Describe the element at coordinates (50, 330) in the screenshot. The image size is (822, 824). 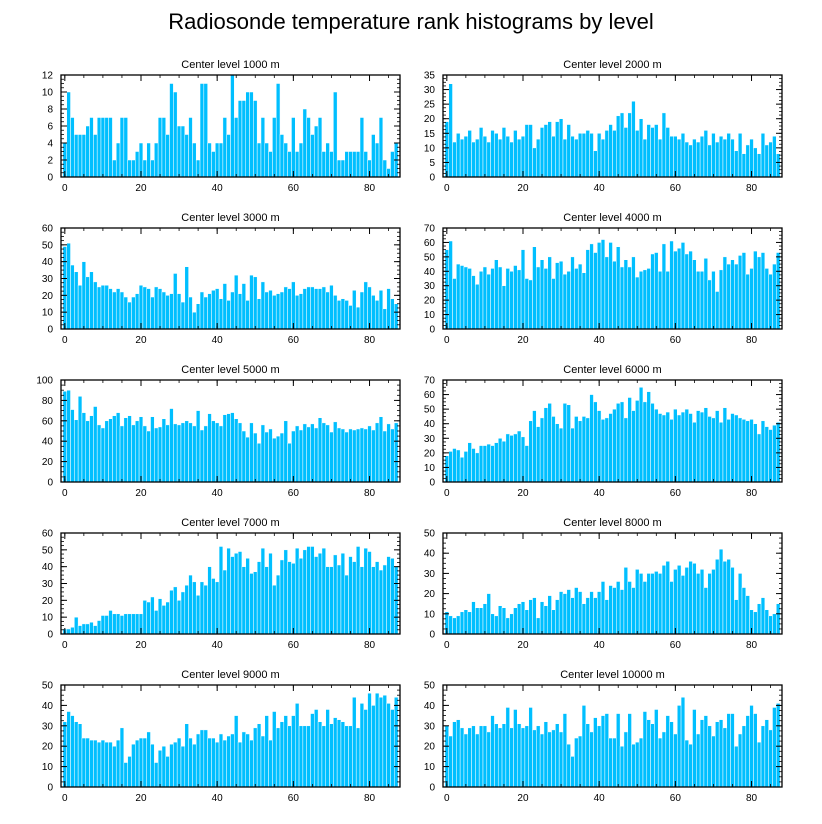
I see `y-tick-label: 0` at that location.